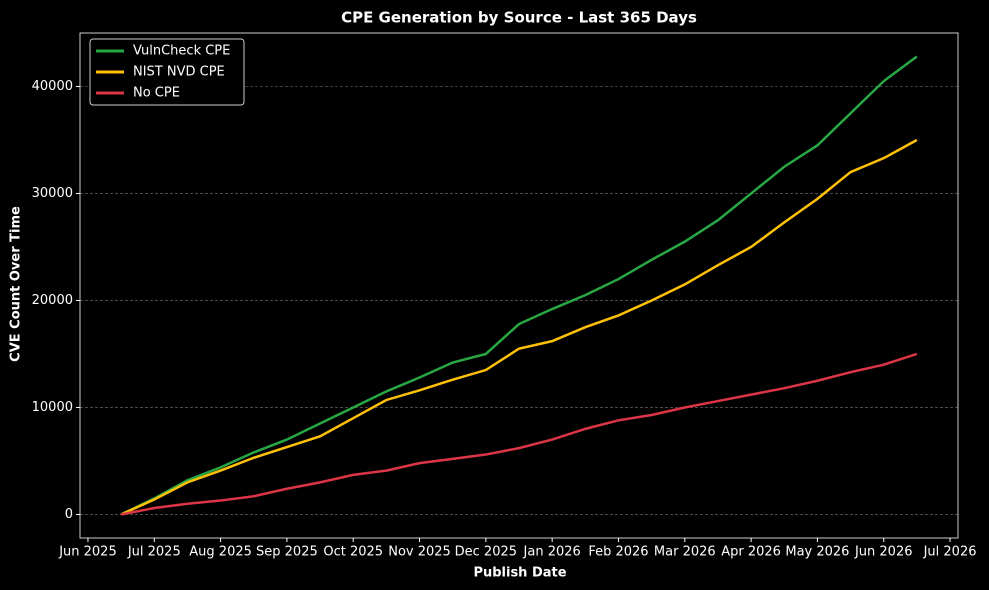 This screenshot has height=590, width=989. I want to click on x-axis-label: Publish Date, so click(519, 573).